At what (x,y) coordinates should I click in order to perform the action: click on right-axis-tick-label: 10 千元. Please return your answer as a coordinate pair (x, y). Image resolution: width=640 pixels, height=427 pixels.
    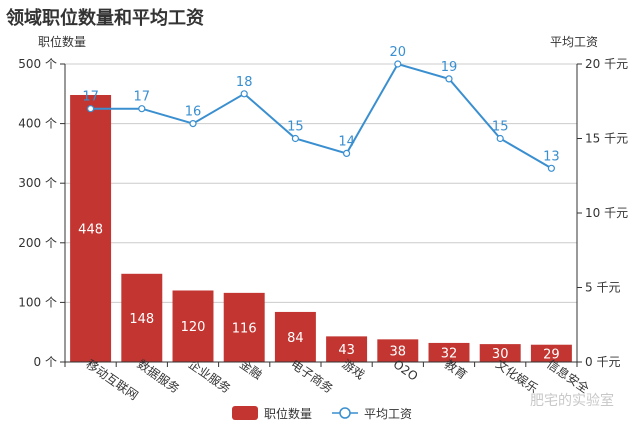
    Looking at the image, I should click on (606, 213).